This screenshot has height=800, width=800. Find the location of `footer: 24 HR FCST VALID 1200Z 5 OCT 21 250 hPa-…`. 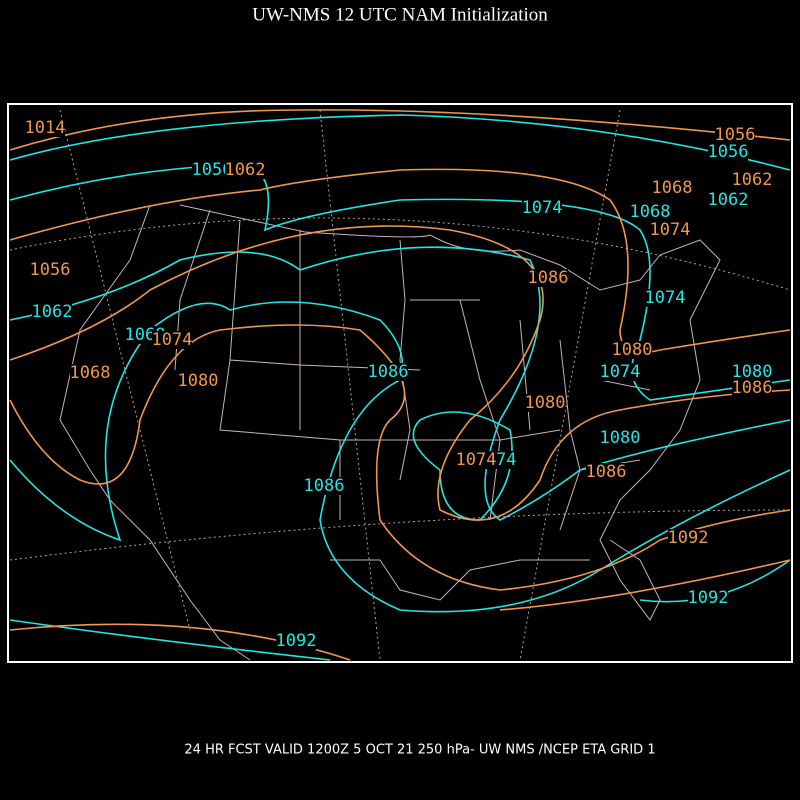

footer: 24 HR FCST VALID 1200Z 5 OCT 21 250 hPa-… is located at coordinates (419, 750).